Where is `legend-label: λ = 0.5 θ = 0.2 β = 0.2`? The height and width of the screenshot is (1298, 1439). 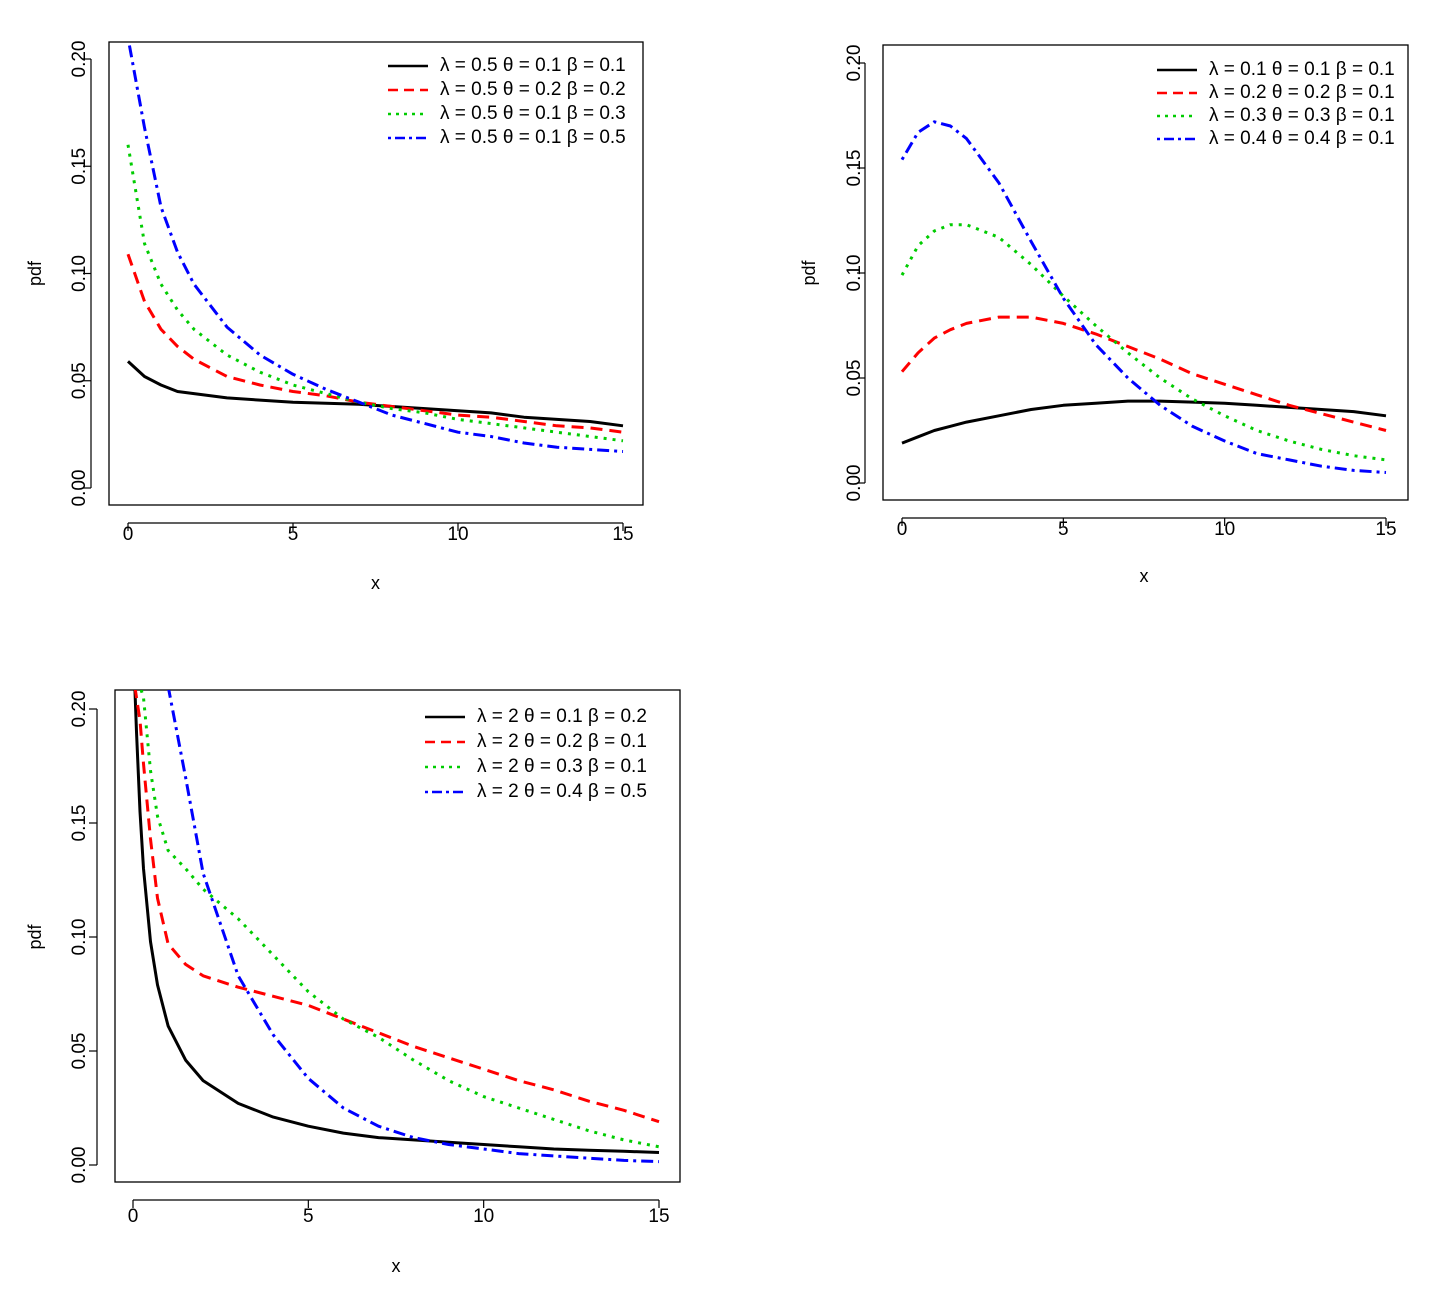 legend-label: λ = 0.5 θ = 0.2 β = 0.2 is located at coordinates (533, 89).